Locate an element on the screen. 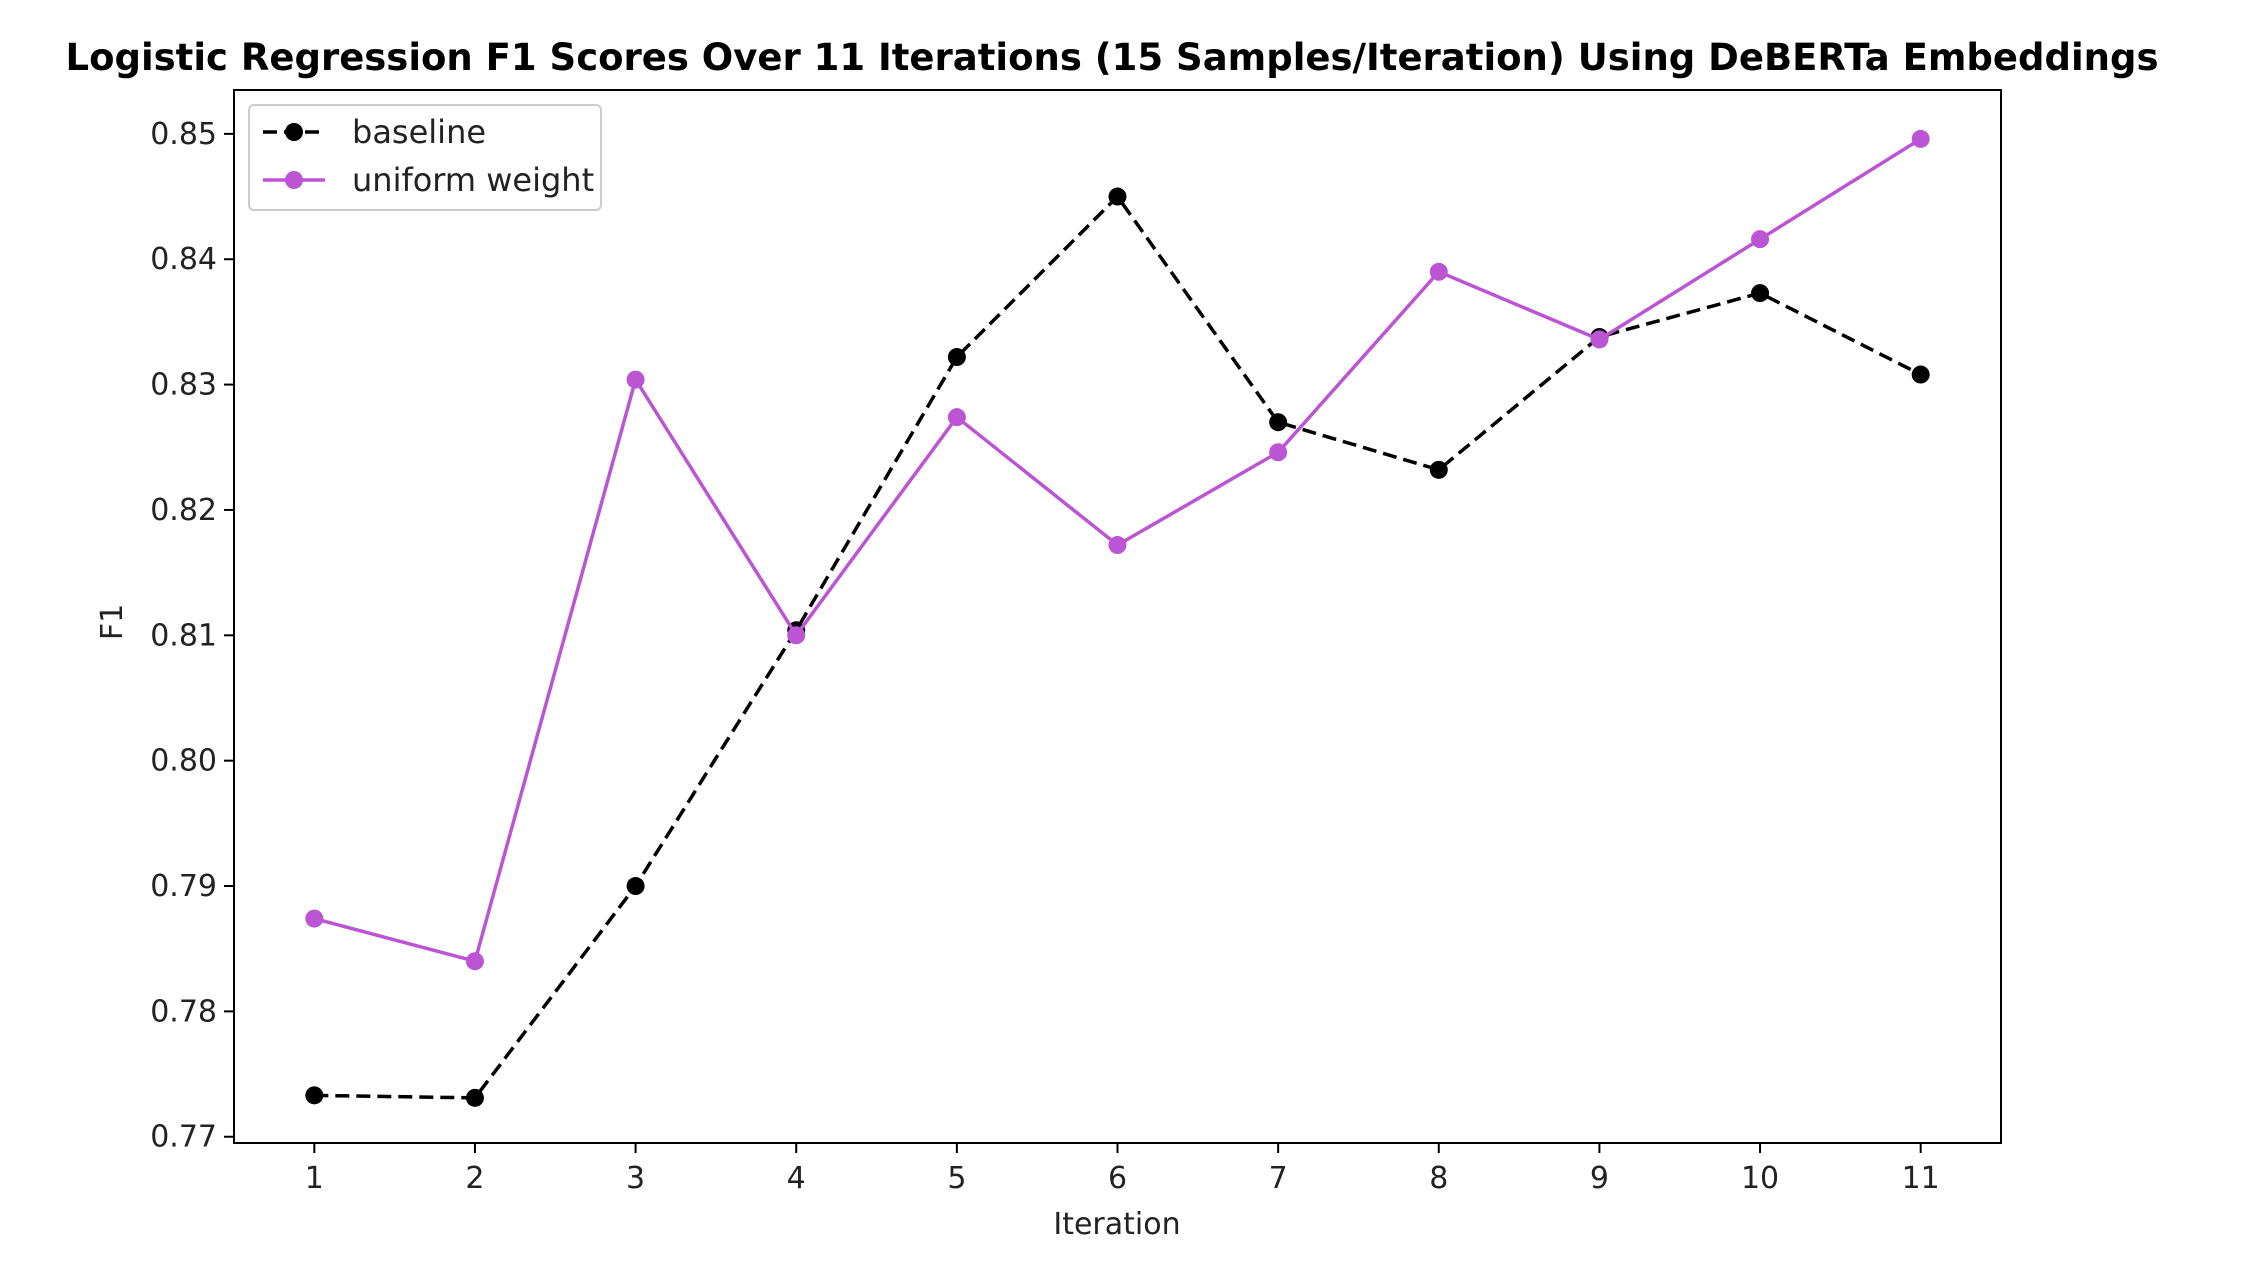  x-axis: 1 2 3 4 5 6 7 8 9 10 11 is located at coordinates (1122, 1169).